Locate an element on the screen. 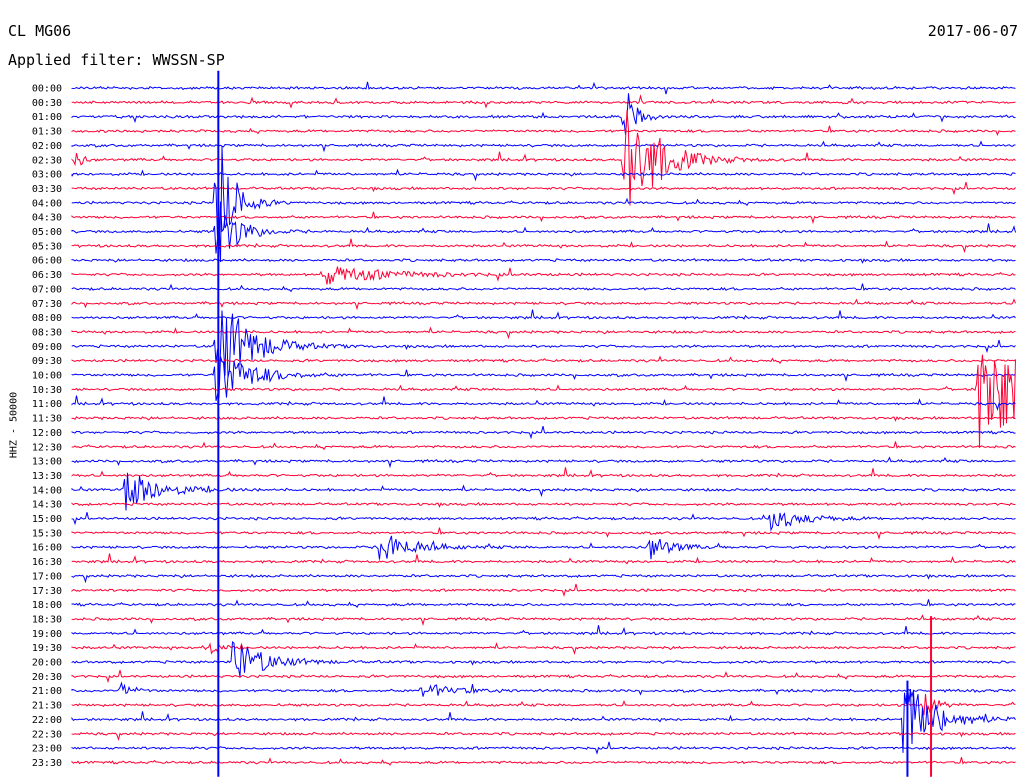  row-time-label: 00:00 is located at coordinates (47, 89).